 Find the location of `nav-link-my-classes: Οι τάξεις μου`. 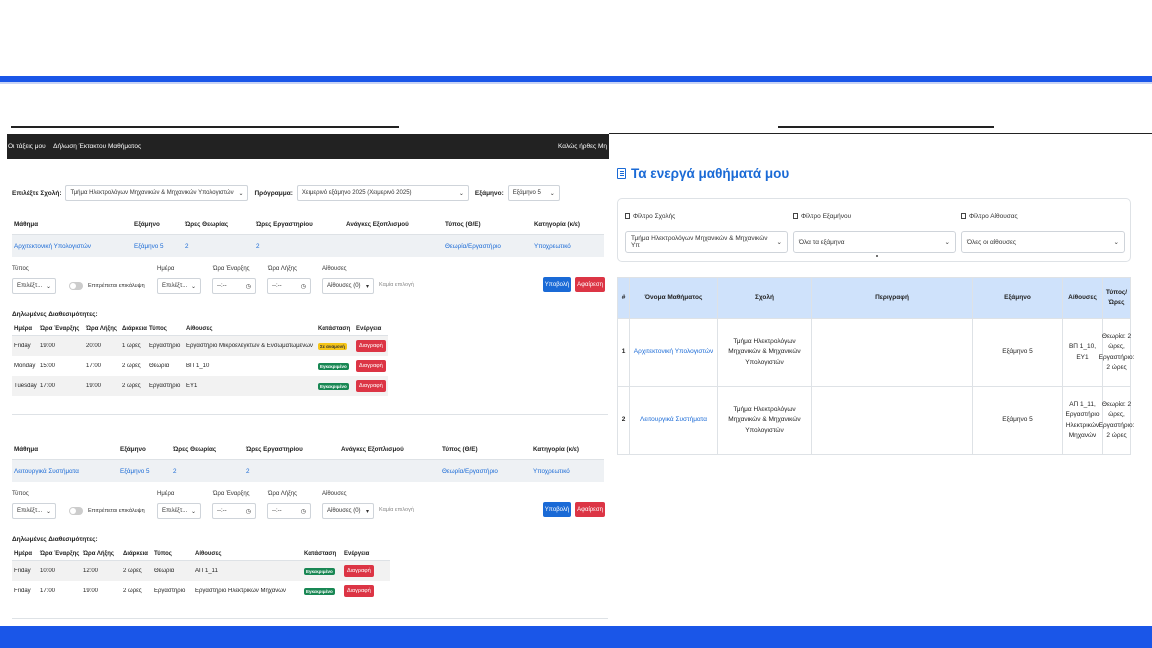

nav-link-my-classes: Οι τάξεις μου is located at coordinates (27, 146).